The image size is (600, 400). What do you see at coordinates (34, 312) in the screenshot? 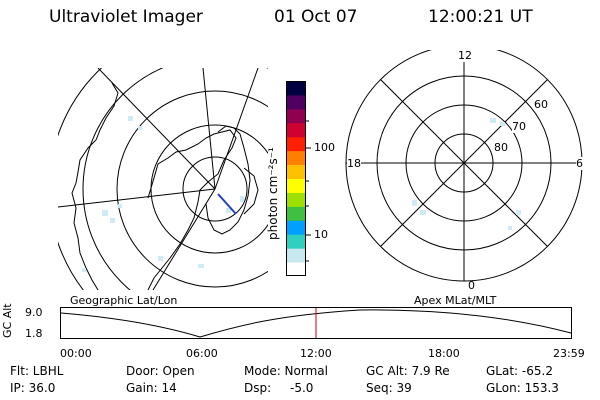
I see `altitude-max-label: 9.0` at bounding box center [34, 312].